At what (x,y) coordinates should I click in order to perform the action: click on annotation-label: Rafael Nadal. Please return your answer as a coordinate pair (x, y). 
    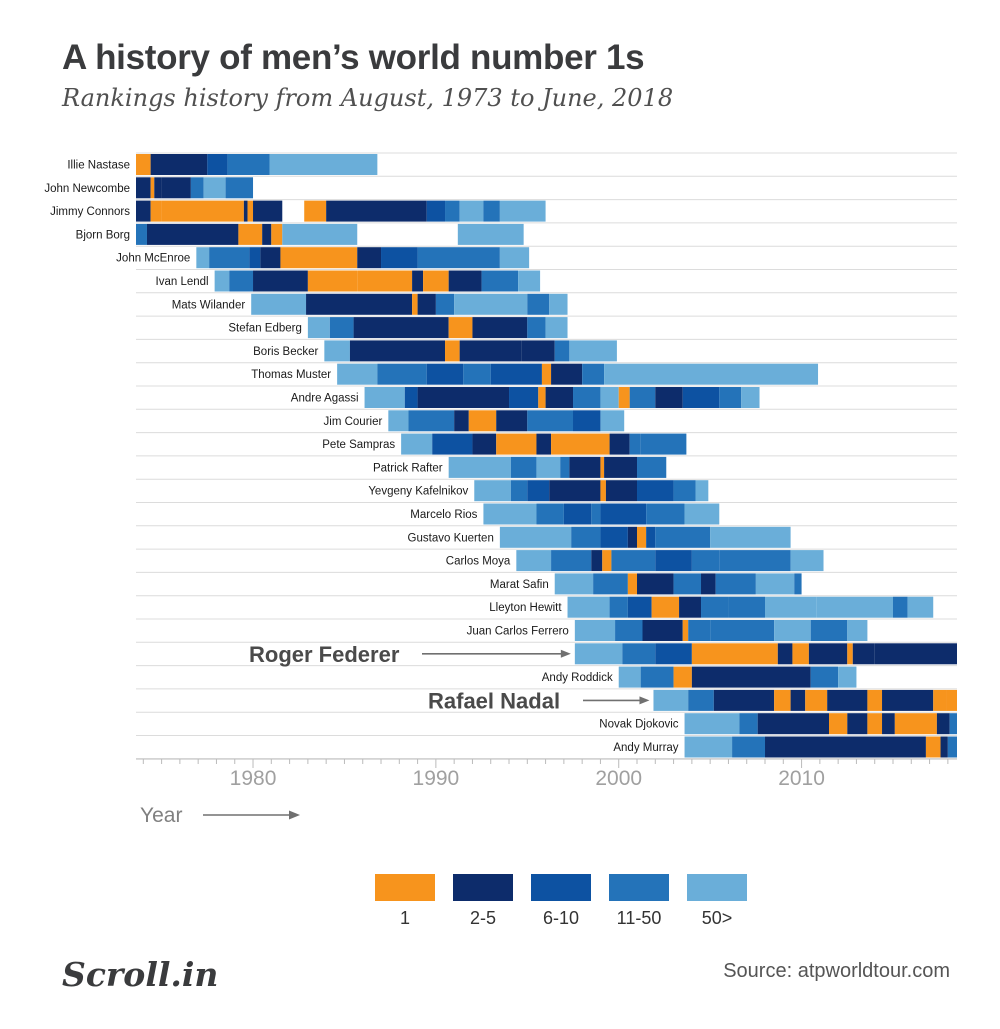
    Looking at the image, I should click on (494, 700).